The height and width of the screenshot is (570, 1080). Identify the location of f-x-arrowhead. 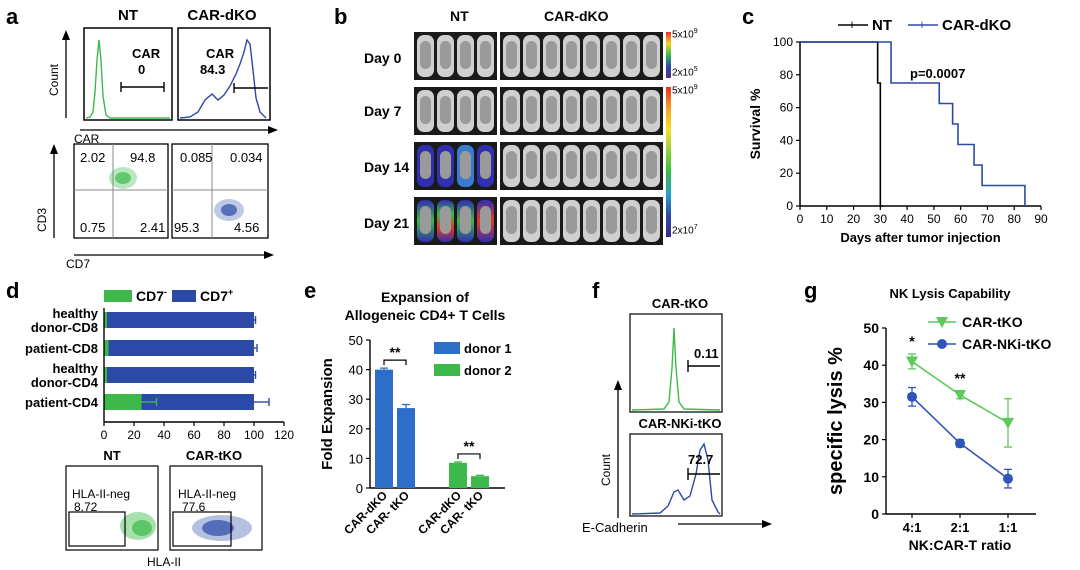
(767, 524).